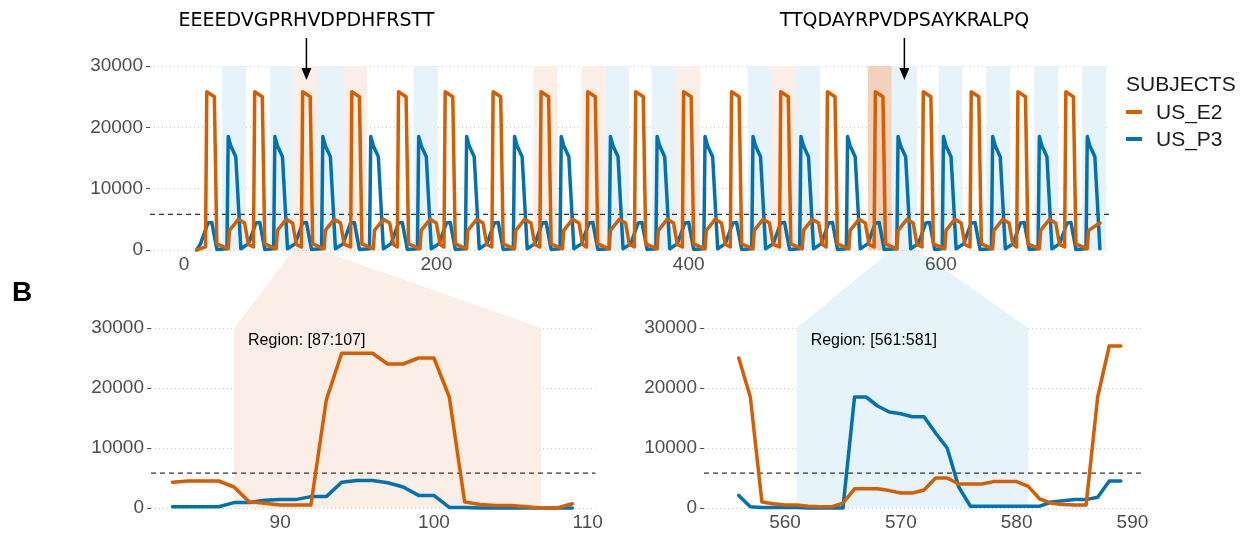  I want to click on legend-title: SUBJECTS, so click(1181, 84).